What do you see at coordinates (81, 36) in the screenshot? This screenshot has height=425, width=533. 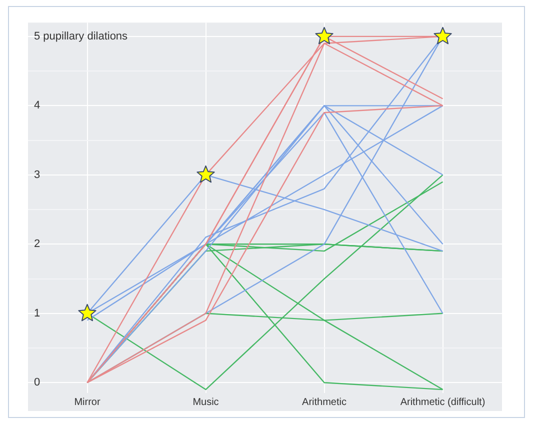 I see `y-tick-label: 5 pupillary dilations` at bounding box center [81, 36].